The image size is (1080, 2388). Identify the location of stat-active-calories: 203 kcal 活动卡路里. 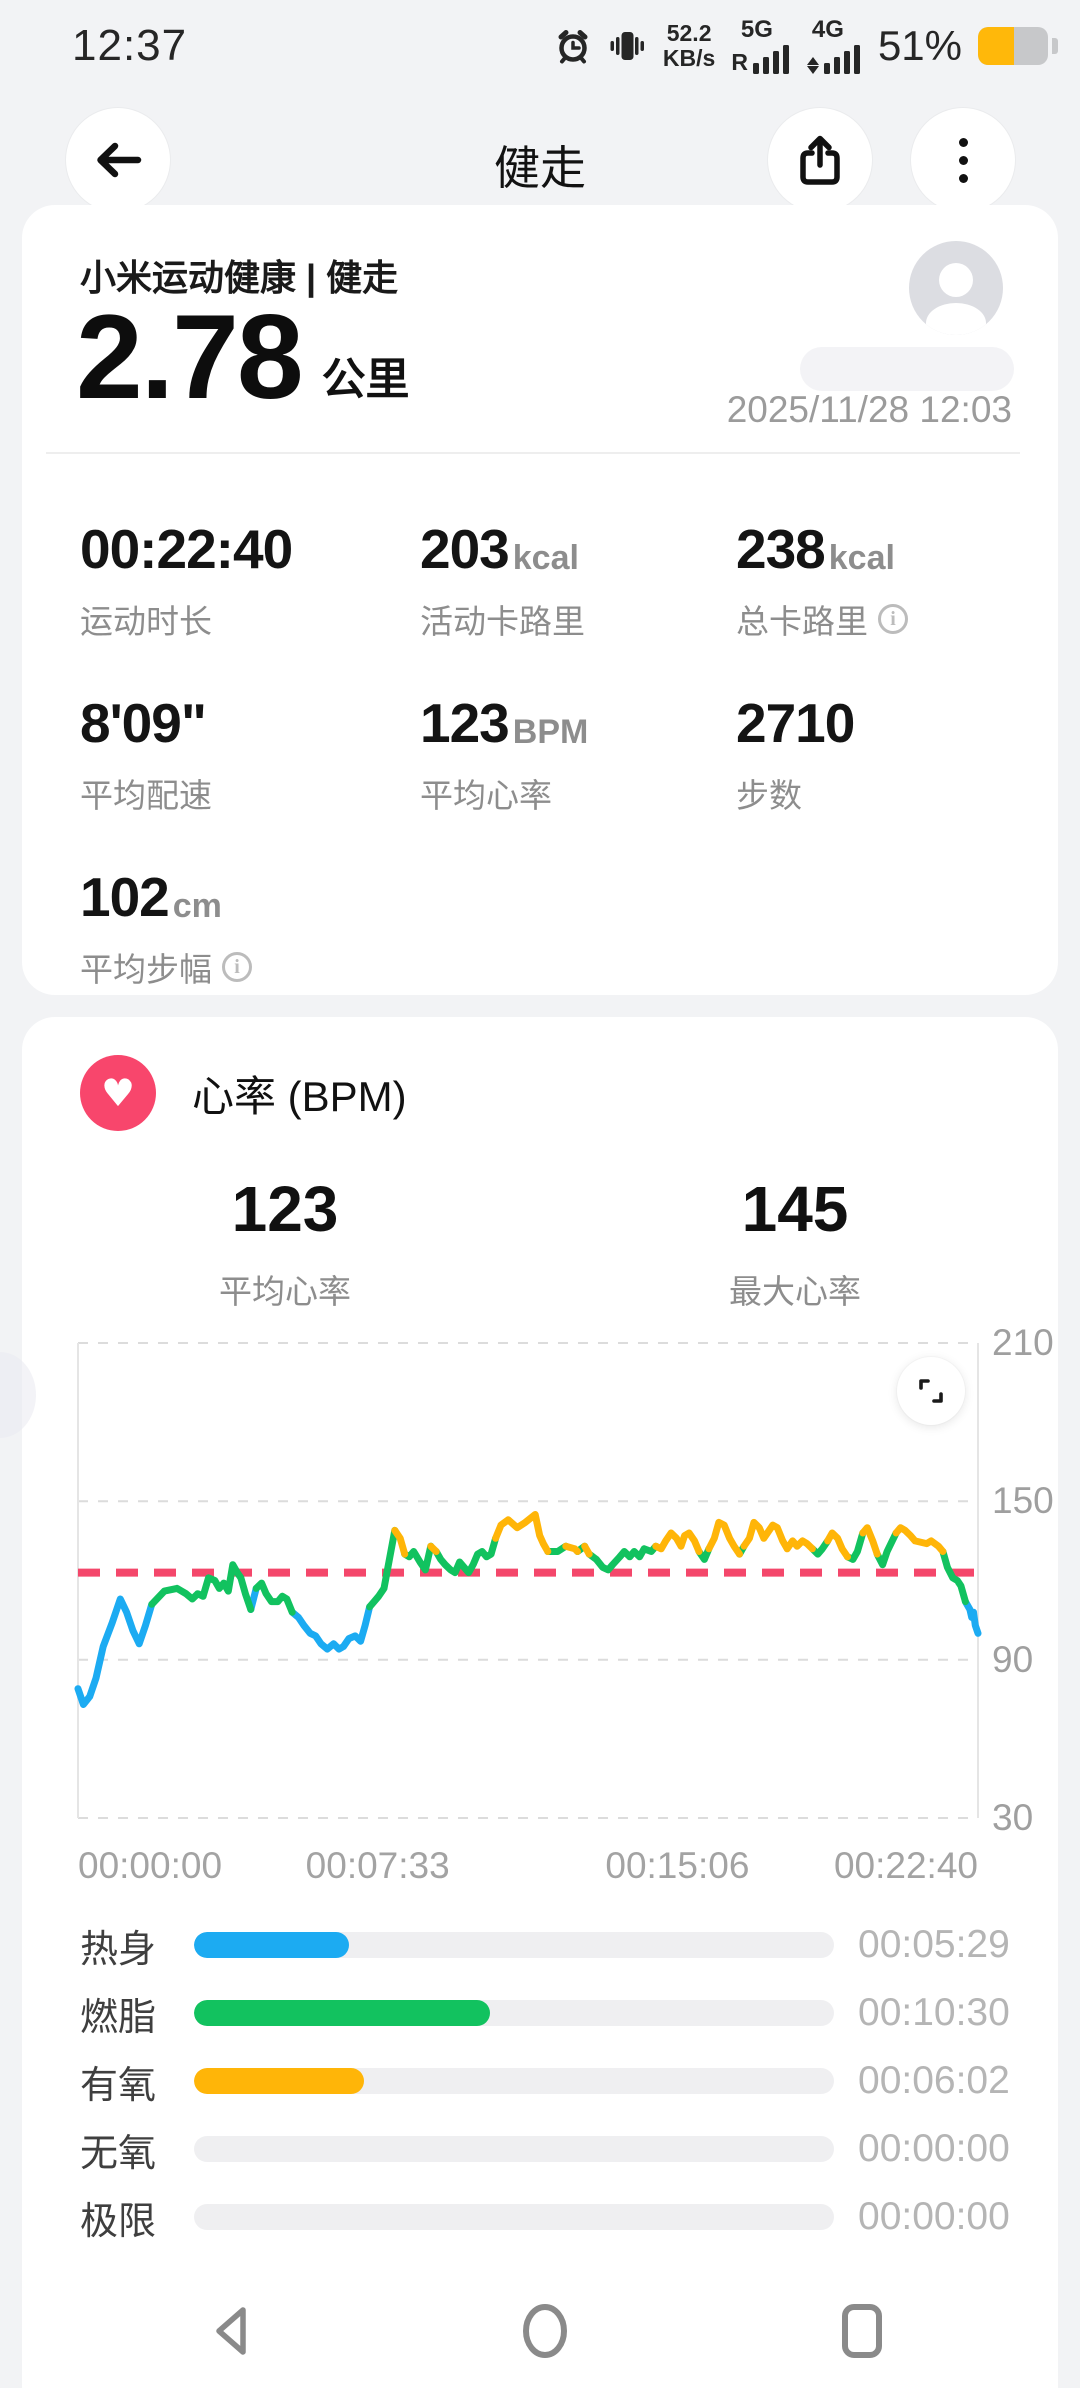
(502, 579).